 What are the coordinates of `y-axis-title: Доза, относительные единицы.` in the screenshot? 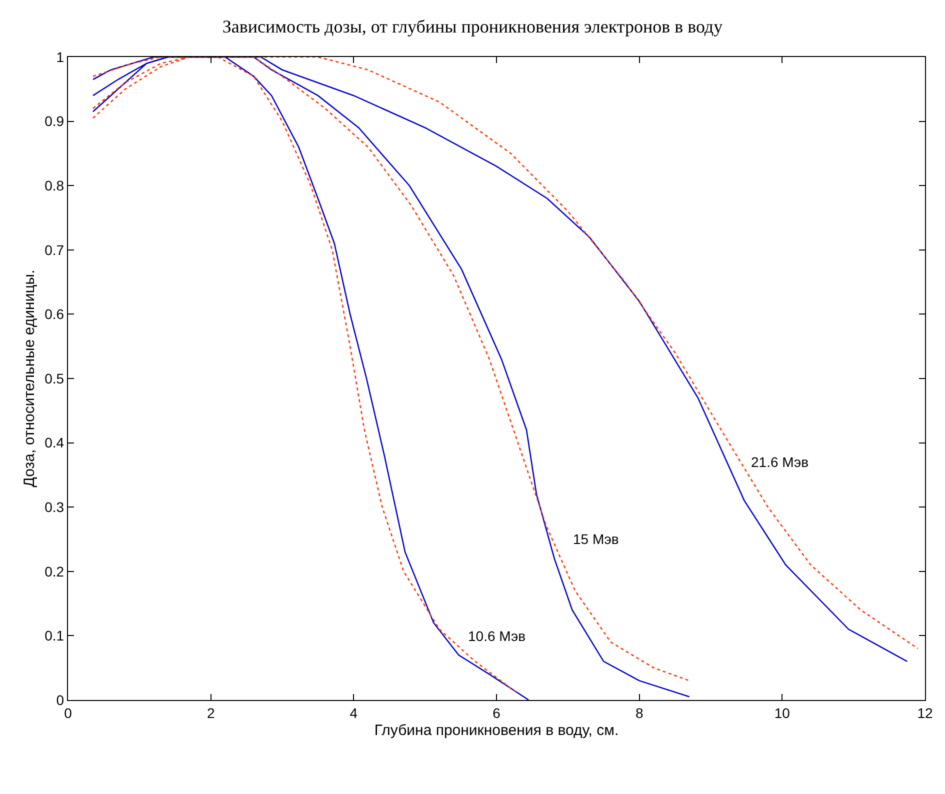 It's located at (29, 379).